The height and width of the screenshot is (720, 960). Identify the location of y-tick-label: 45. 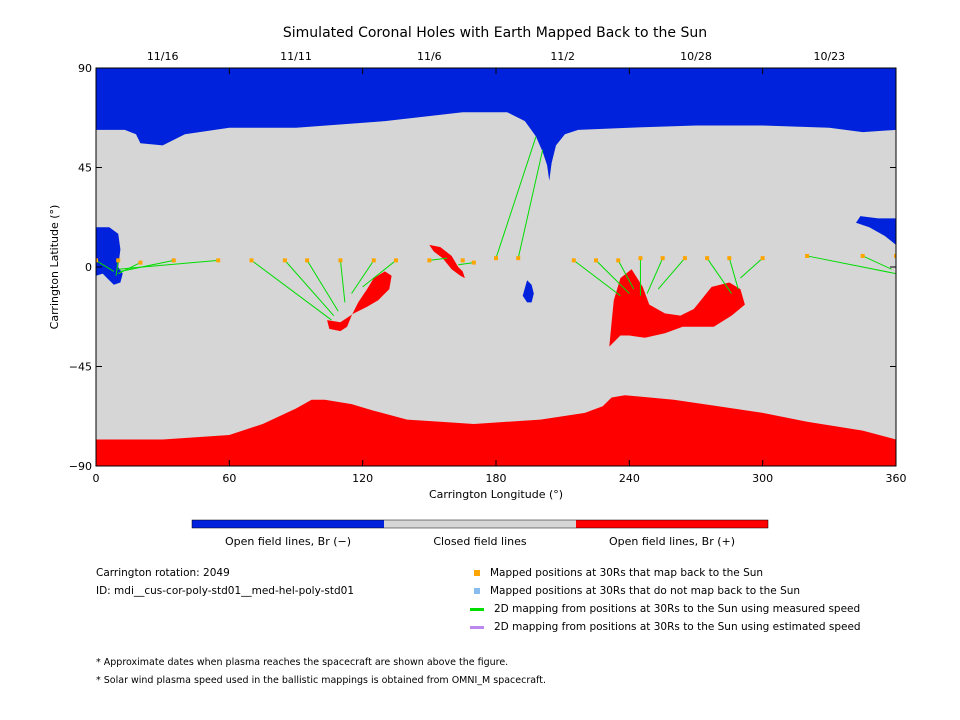
(85, 168).